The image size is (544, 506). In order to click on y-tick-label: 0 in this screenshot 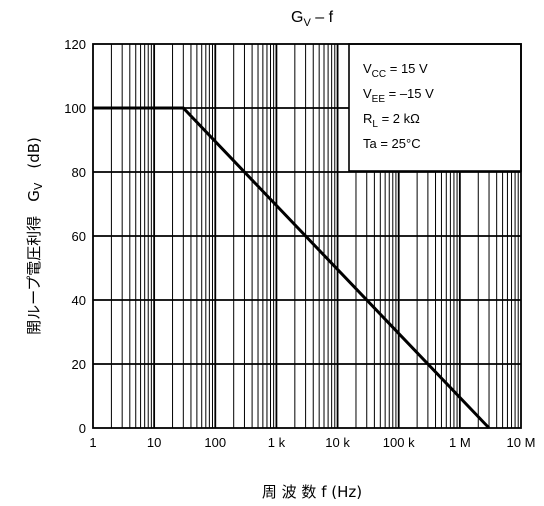, I will do `click(82, 428)`.